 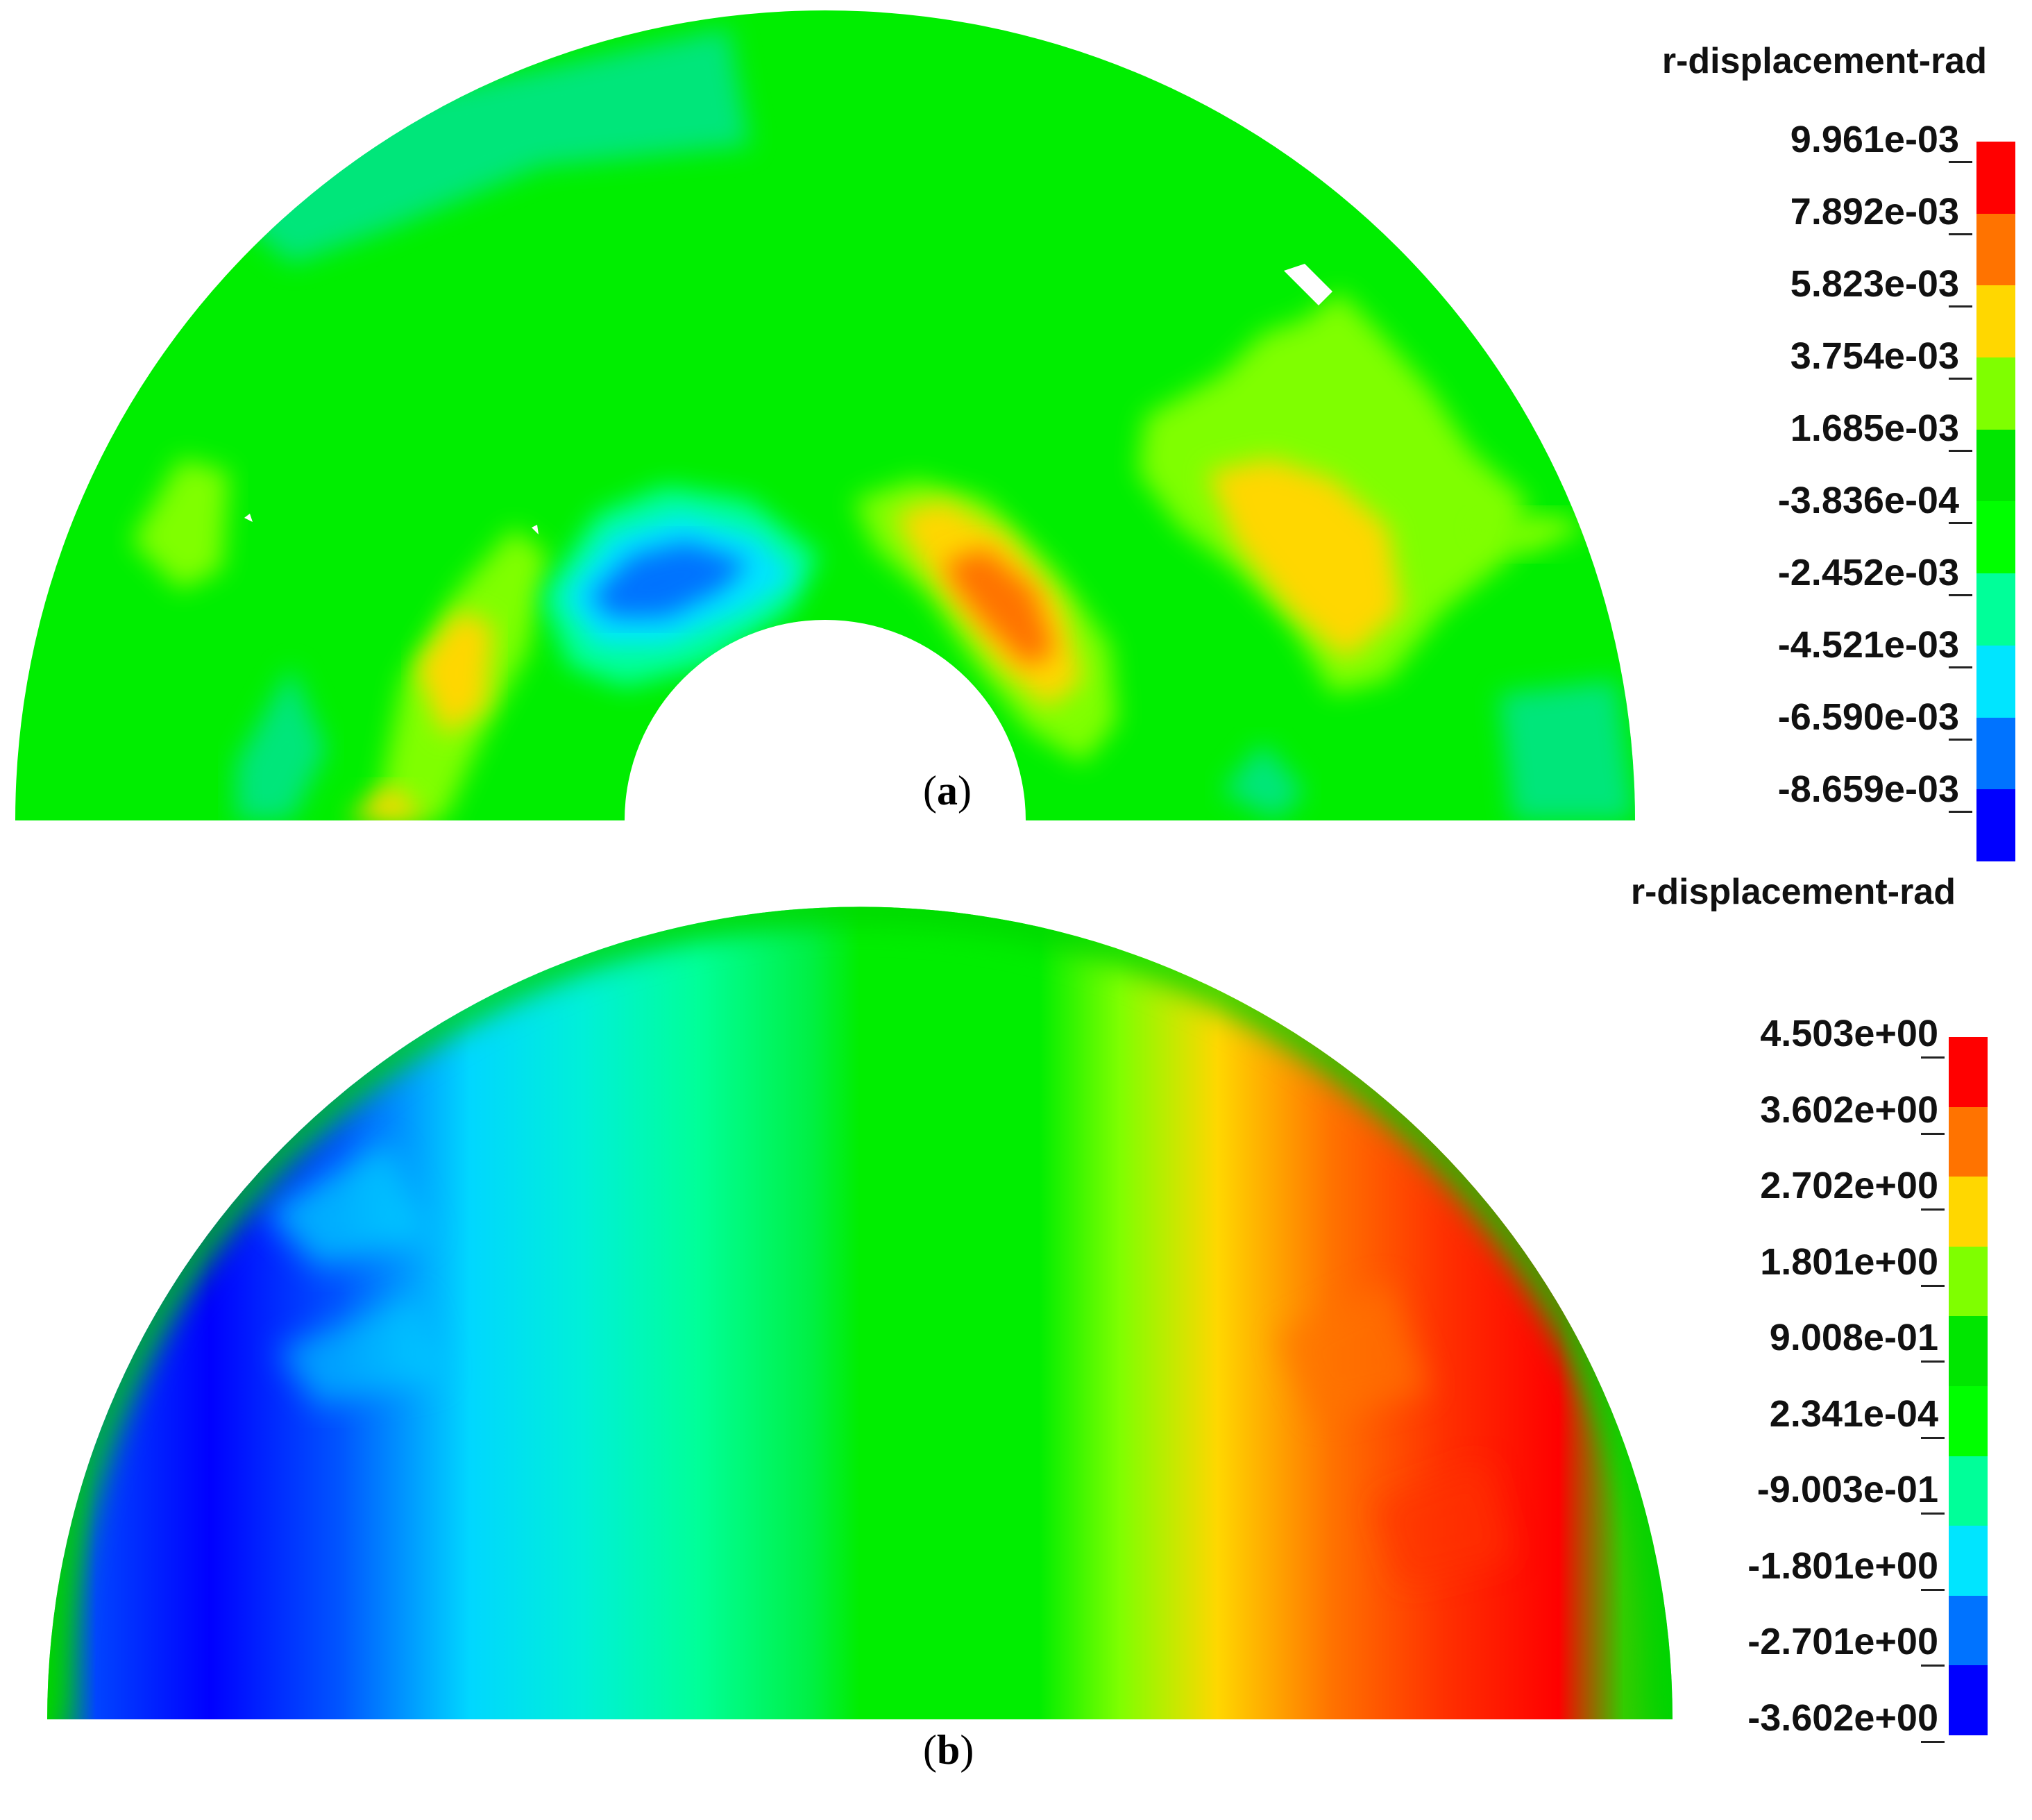 What do you see at coordinates (1875, 428) in the screenshot?
I see `legend-tick-label: 1.685e-03` at bounding box center [1875, 428].